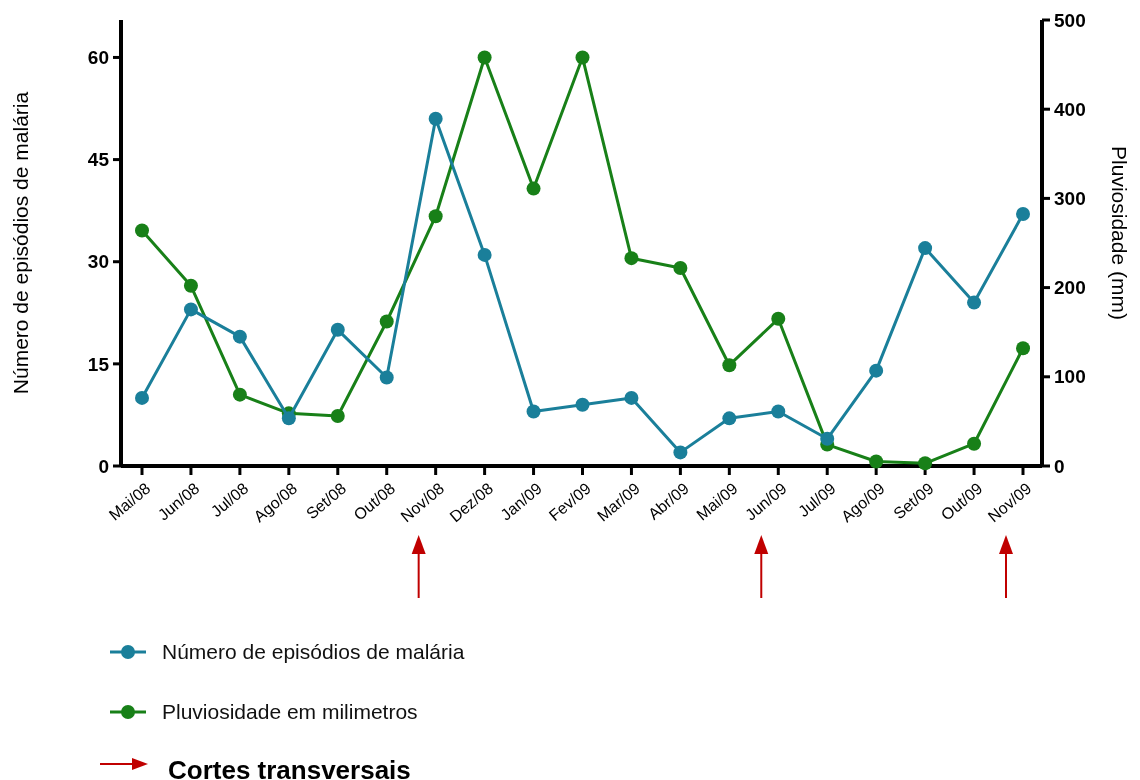  What do you see at coordinates (98, 58) in the screenshot?
I see `y-tick-label: 60` at bounding box center [98, 58].